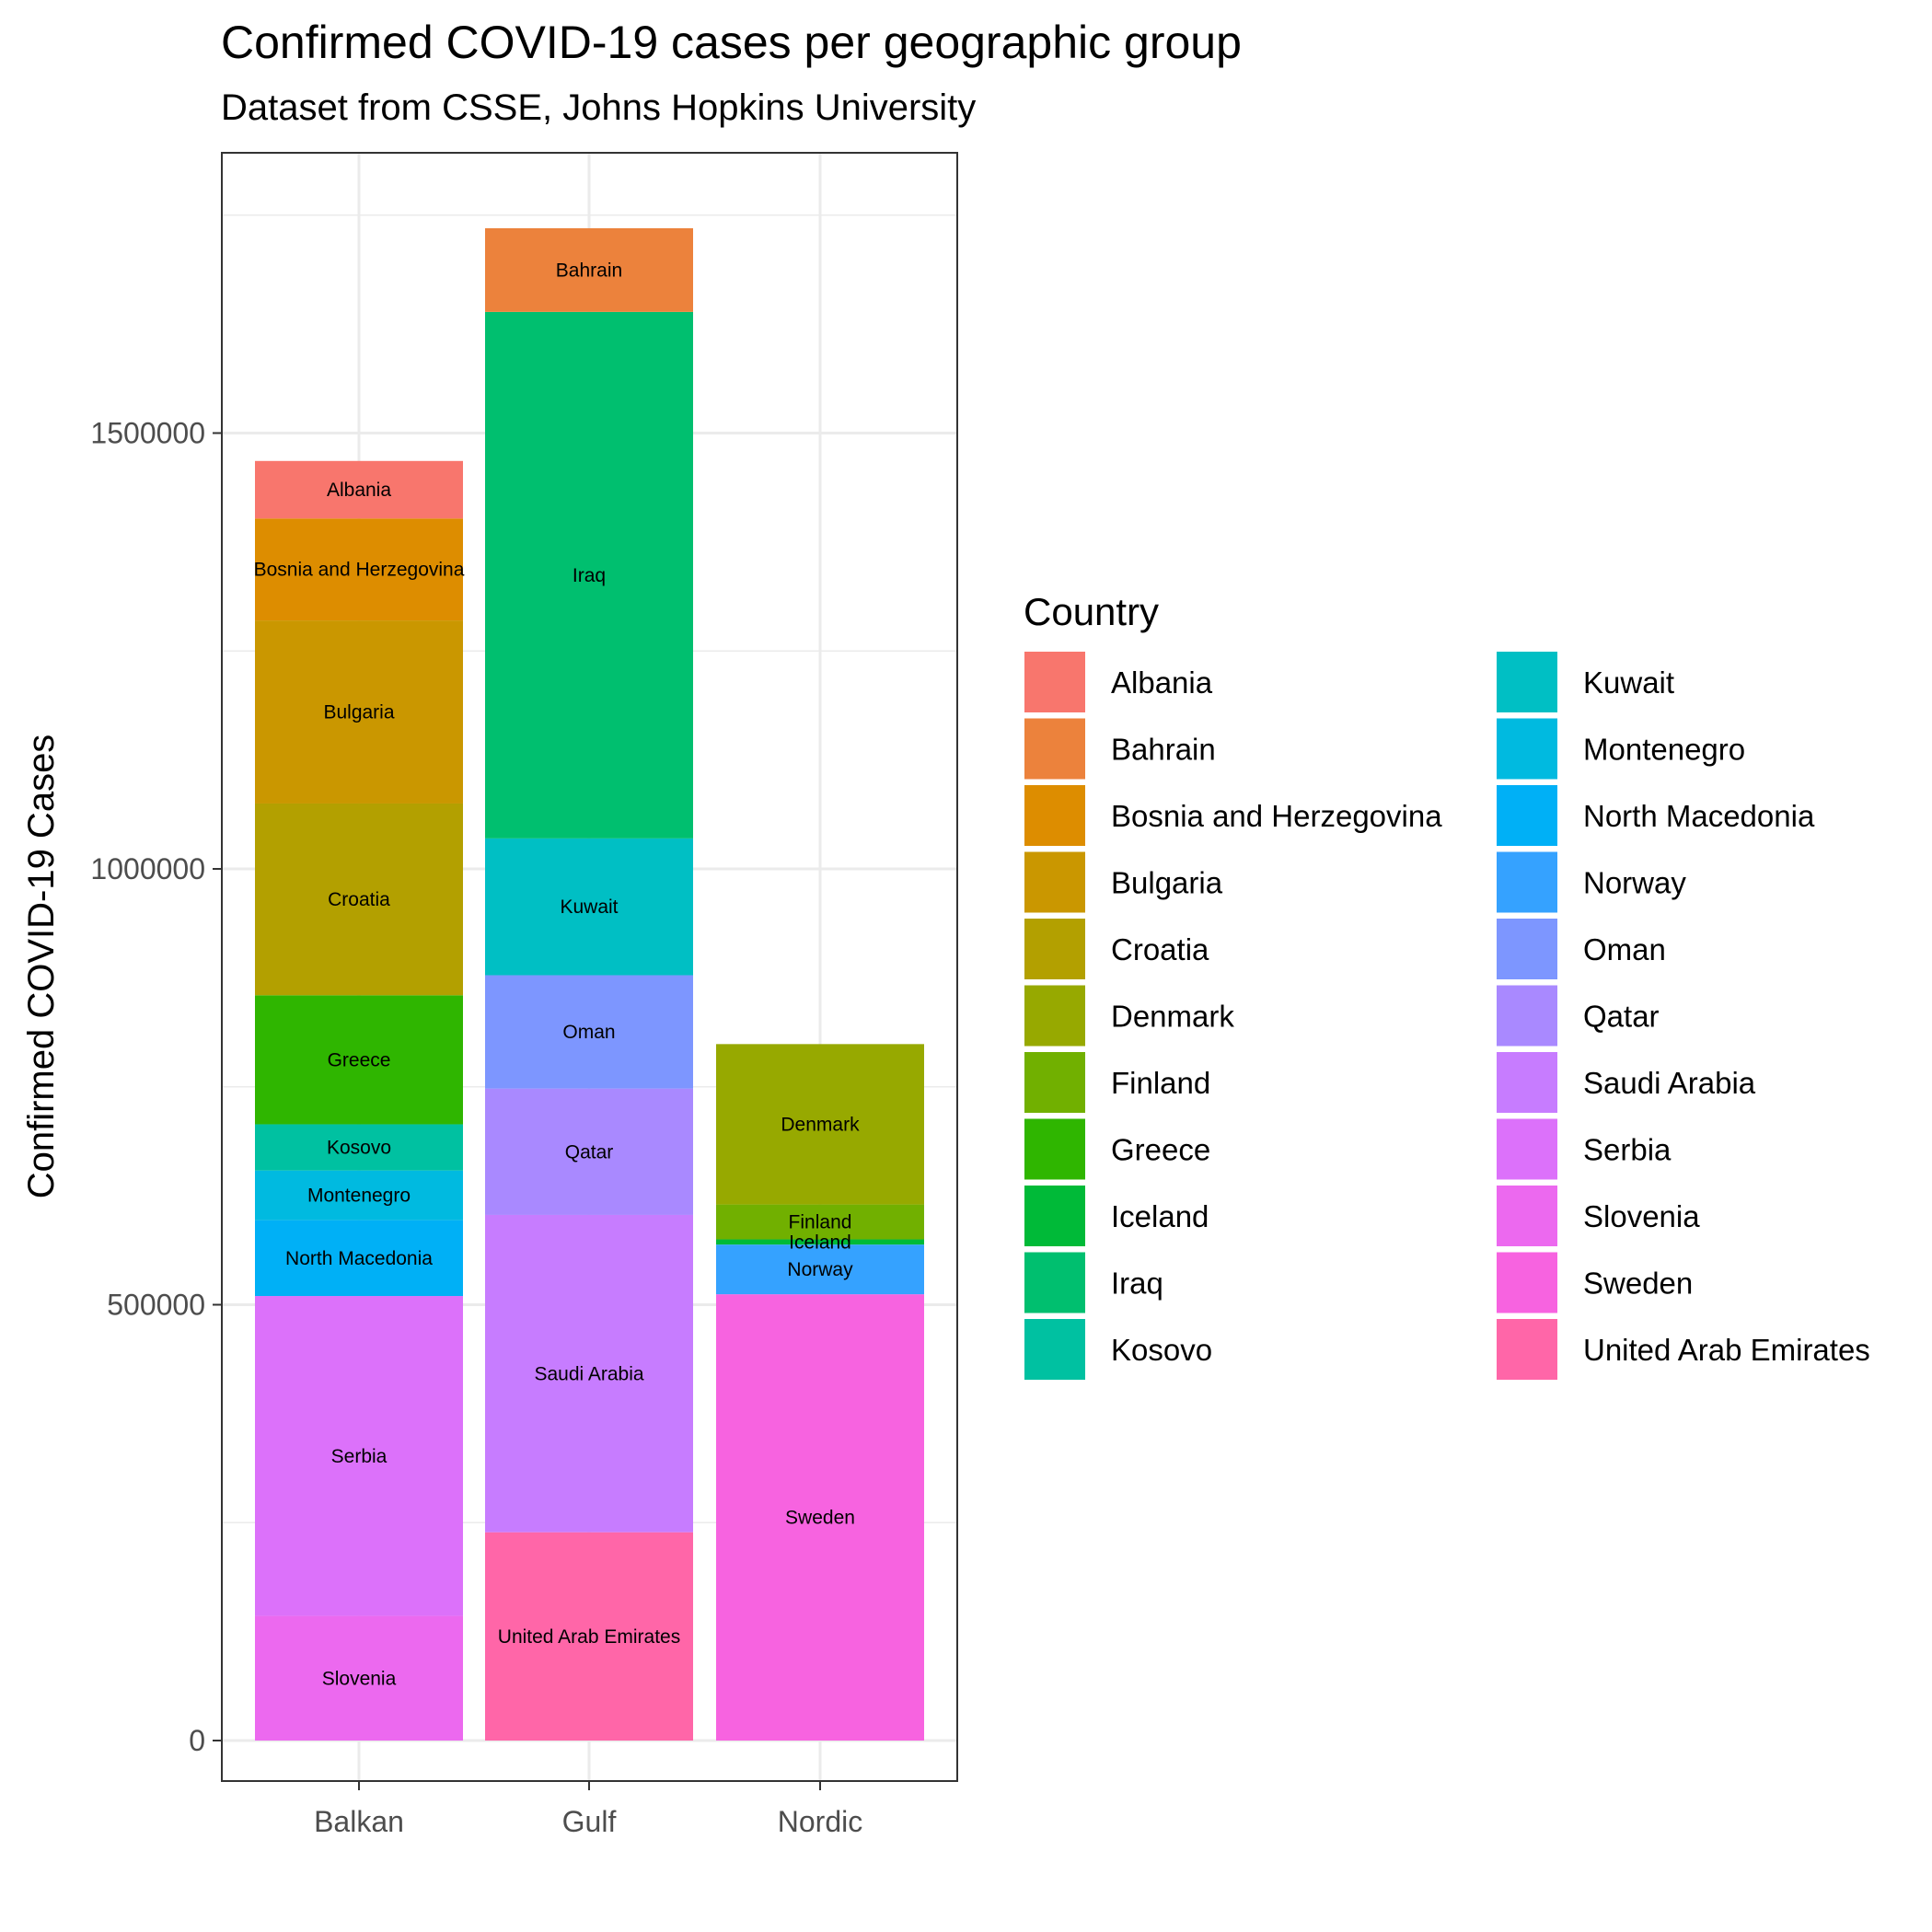  I want to click on y-tick-label: 500000, so click(156, 1306).